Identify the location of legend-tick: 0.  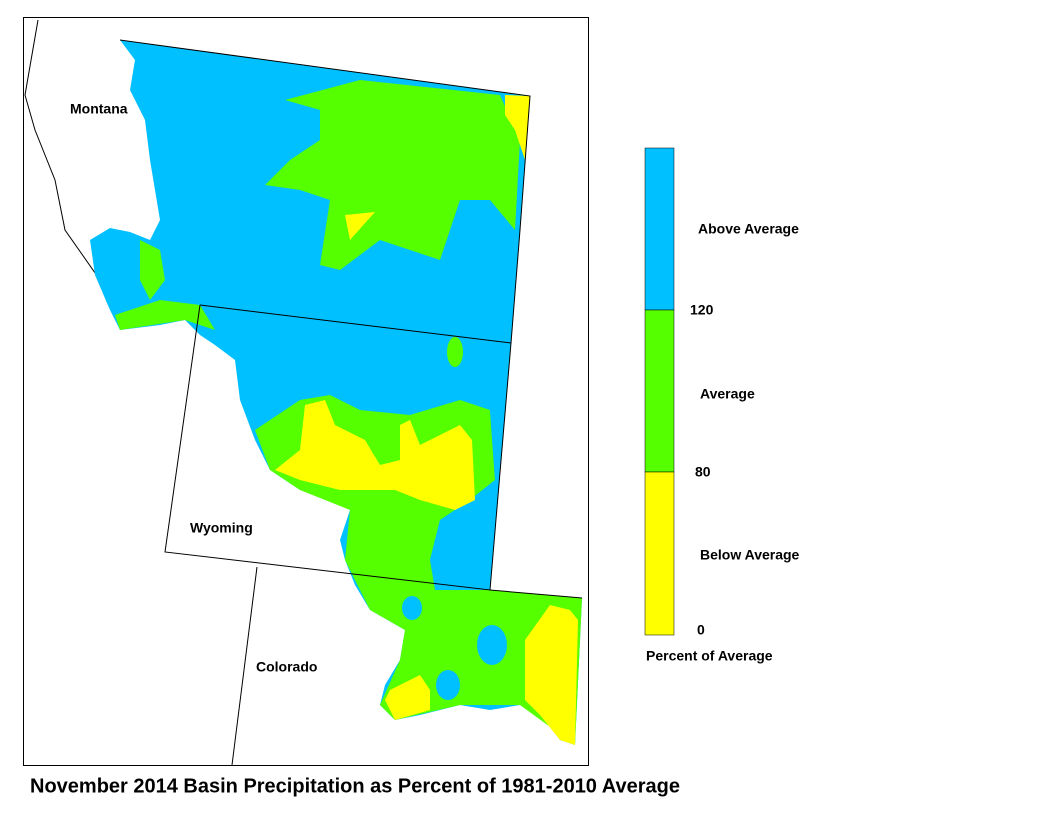
(701, 630).